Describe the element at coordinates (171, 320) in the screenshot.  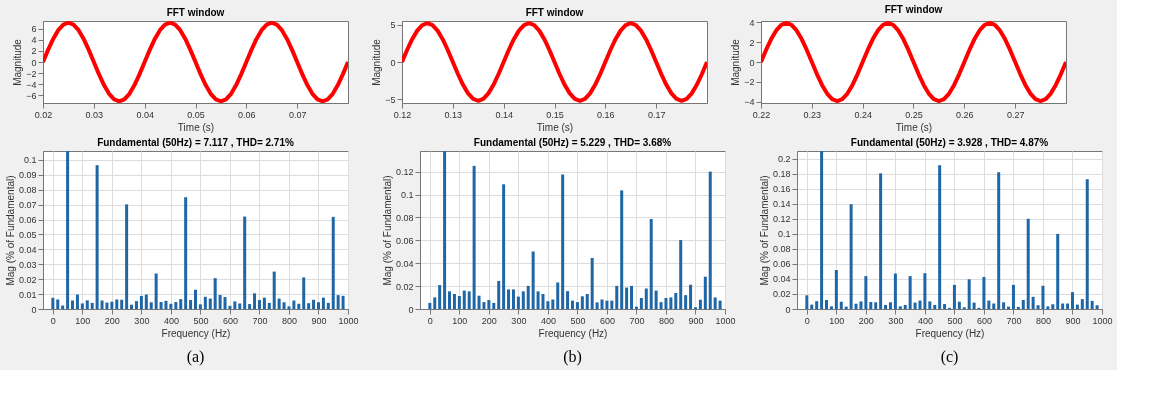
I see `x-tick-label: 400` at that location.